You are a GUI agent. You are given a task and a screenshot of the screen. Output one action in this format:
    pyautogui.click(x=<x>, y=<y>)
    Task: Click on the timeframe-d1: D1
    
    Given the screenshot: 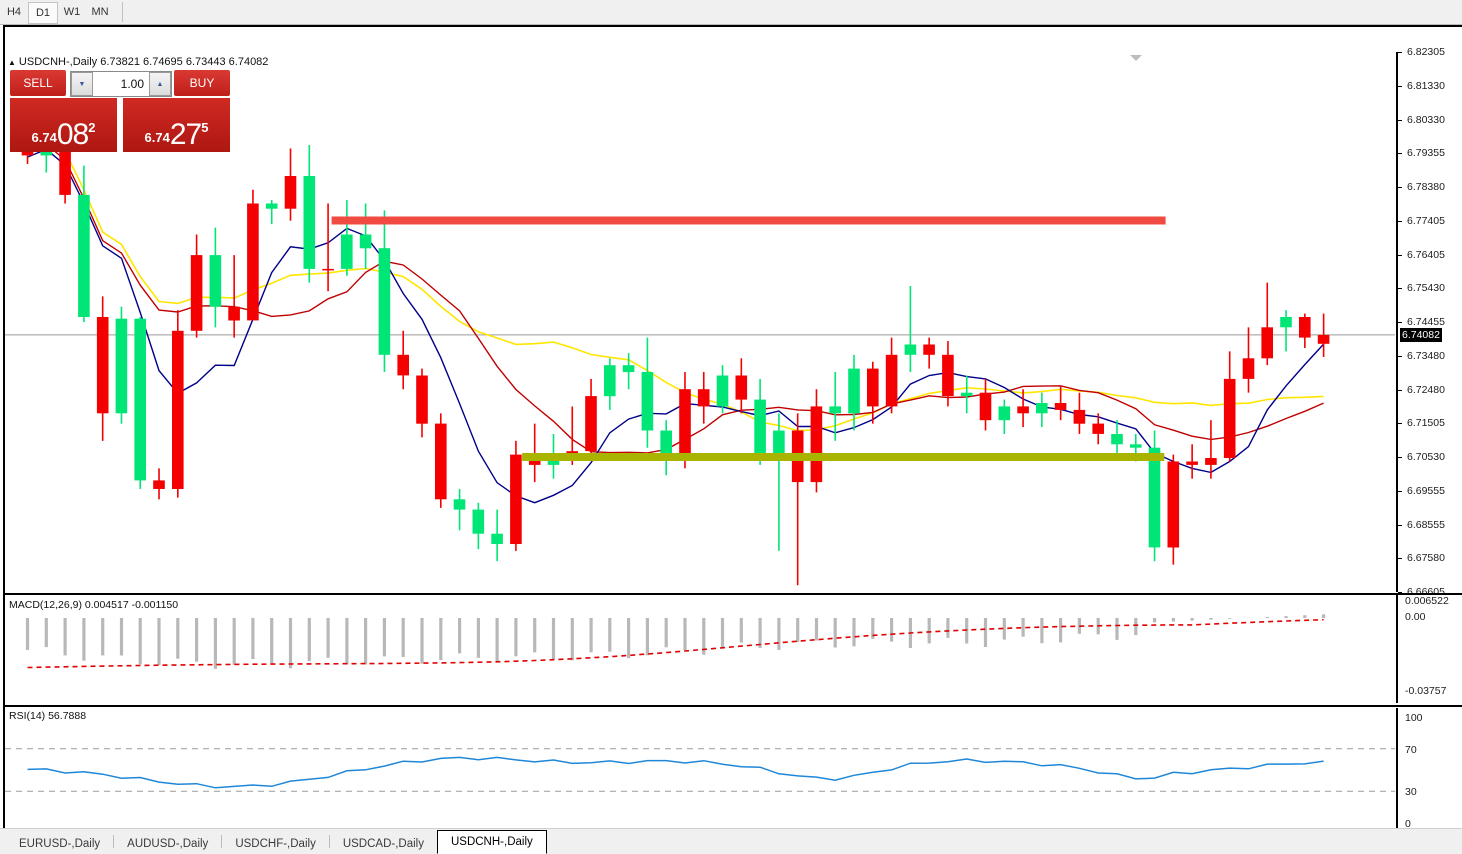 What is the action you would take?
    pyautogui.click(x=43, y=13)
    